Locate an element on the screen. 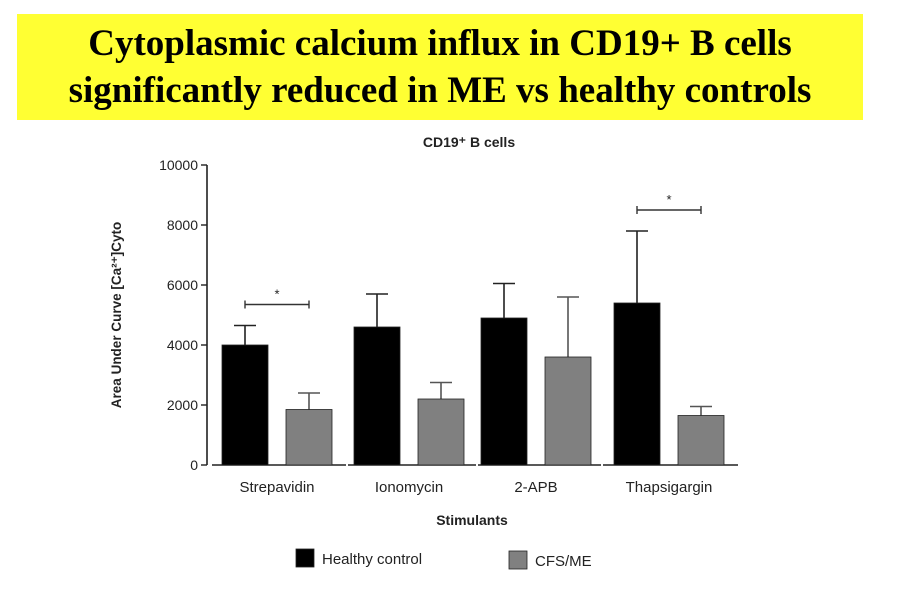 The width and height of the screenshot is (902, 616). y-tick-label: 10000 is located at coordinates (178, 165).